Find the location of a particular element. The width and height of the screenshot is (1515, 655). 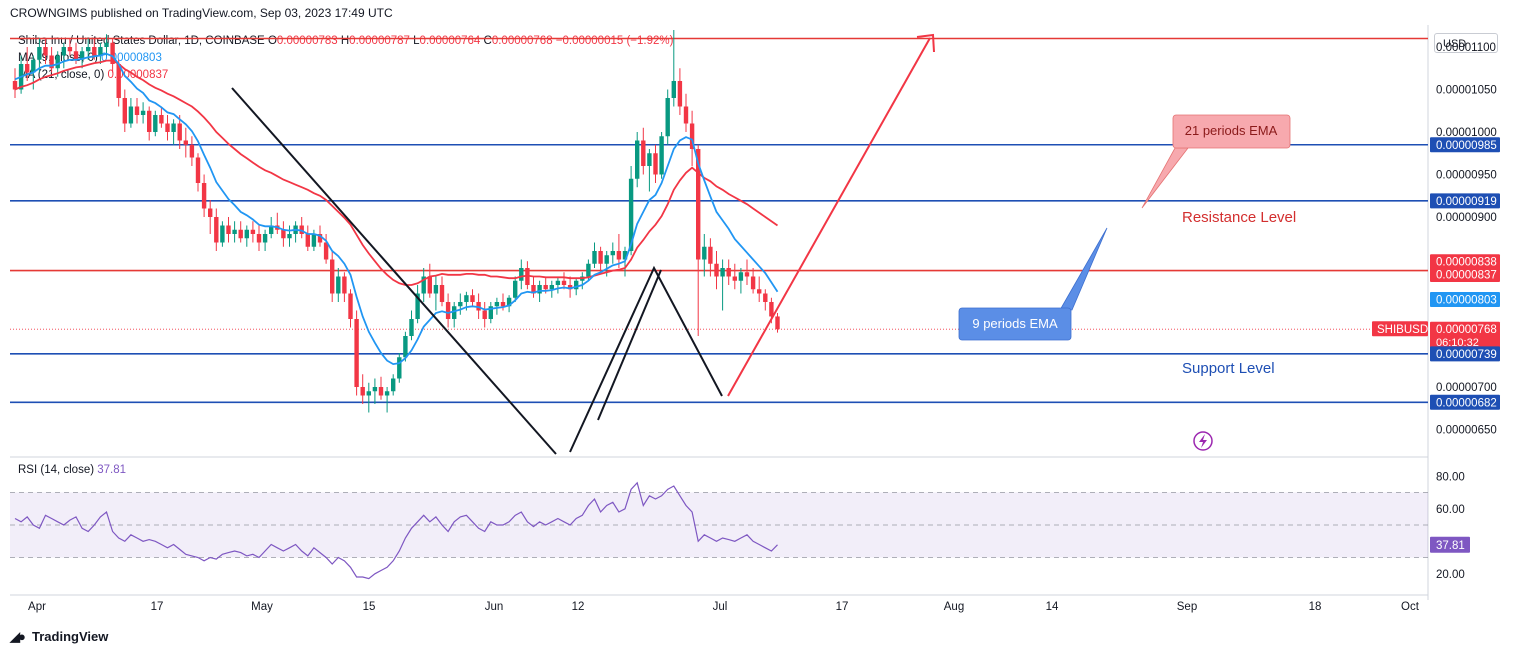

price-label-1: 0.00000919 is located at coordinates (1465, 201).